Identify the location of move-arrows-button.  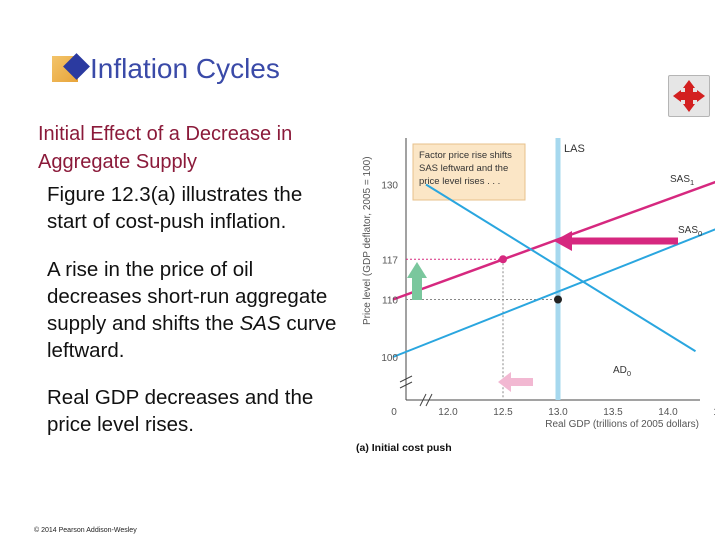
(689, 96).